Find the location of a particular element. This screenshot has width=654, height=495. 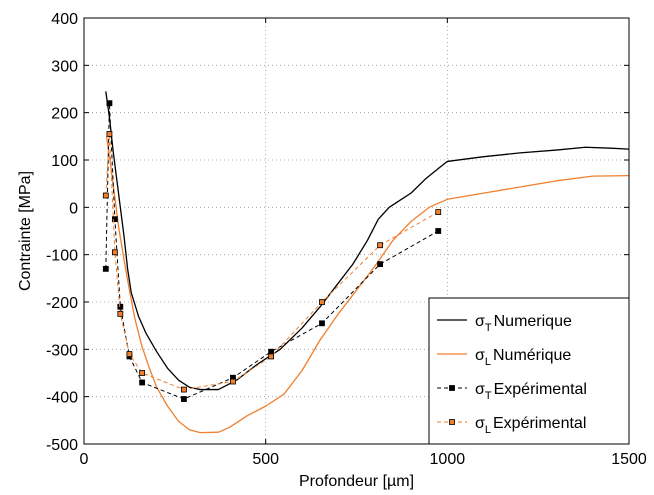

y-tick-label: 0 is located at coordinates (73, 208).